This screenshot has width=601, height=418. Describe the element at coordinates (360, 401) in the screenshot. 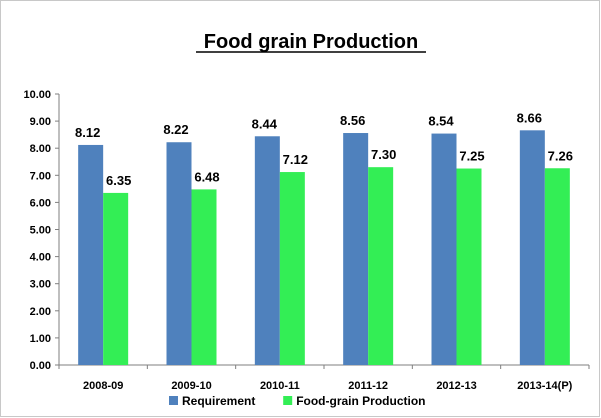

I see `legend-label: Food-grain Production` at that location.